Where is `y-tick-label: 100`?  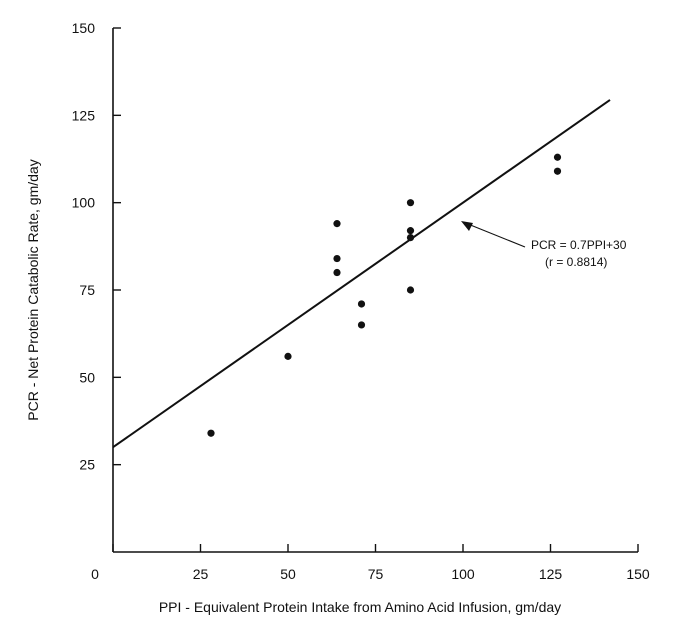 y-tick-label: 100 is located at coordinates (84, 203).